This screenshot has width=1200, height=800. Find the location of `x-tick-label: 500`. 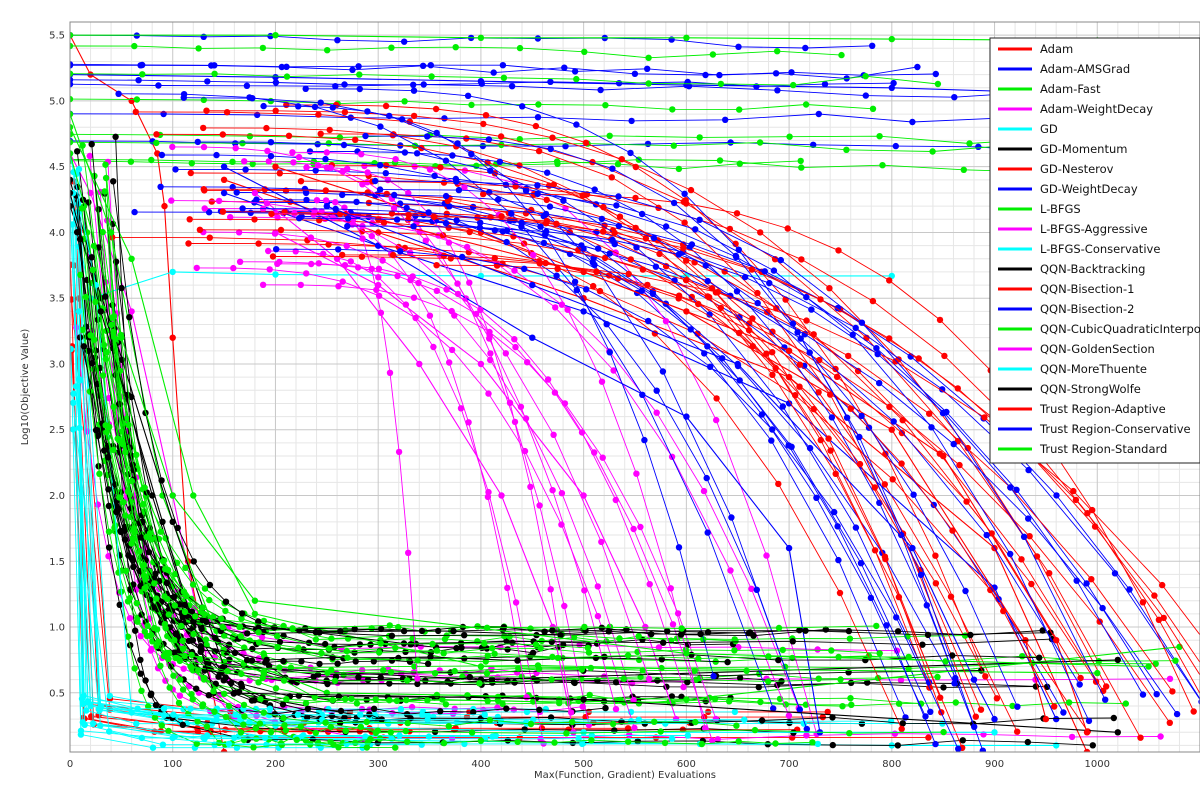

x-tick-label: 500 is located at coordinates (583, 764).